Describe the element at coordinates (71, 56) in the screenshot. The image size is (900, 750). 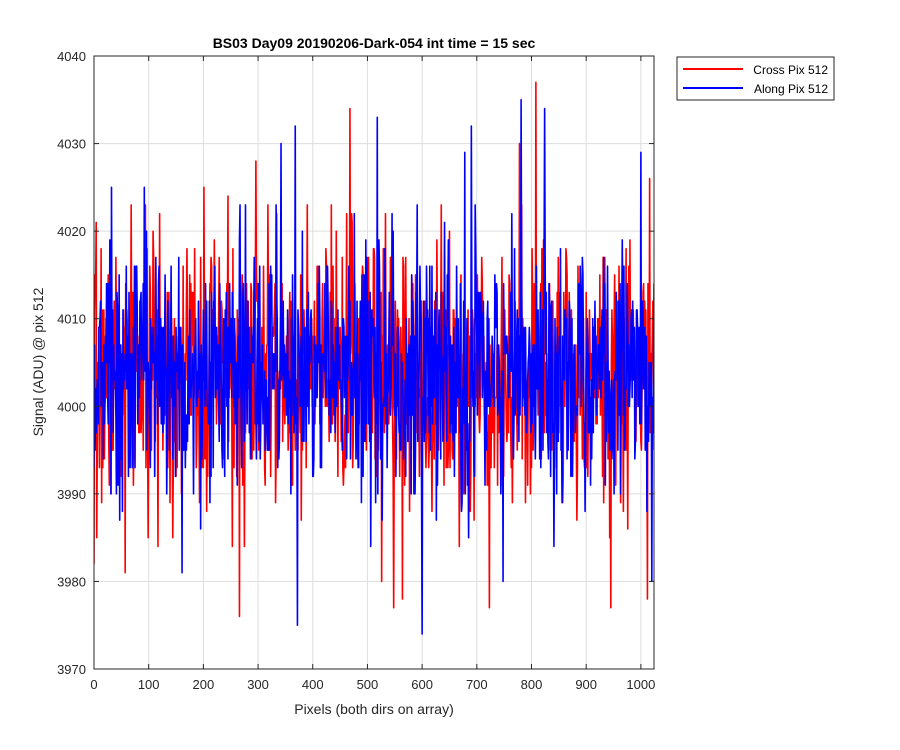
I see `y-tick-label: 4040` at that location.